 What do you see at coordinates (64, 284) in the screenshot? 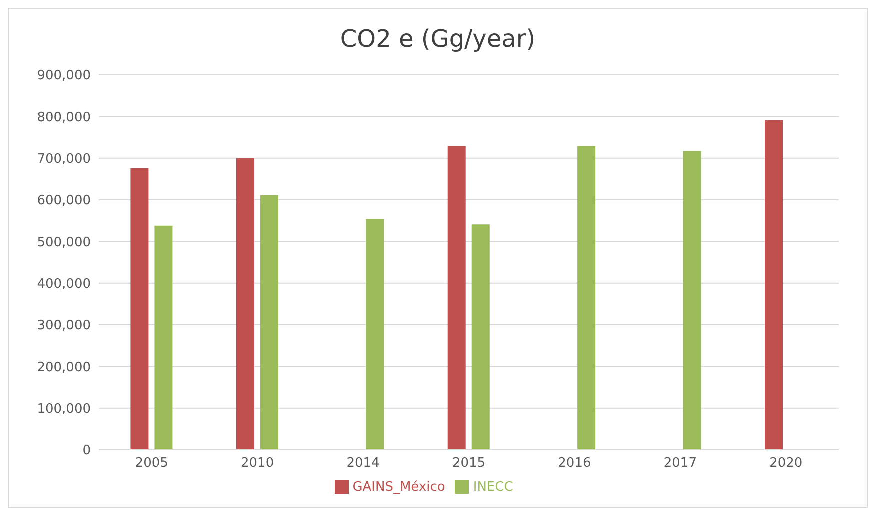
I see `y-tick-label: 400,000` at bounding box center [64, 284].